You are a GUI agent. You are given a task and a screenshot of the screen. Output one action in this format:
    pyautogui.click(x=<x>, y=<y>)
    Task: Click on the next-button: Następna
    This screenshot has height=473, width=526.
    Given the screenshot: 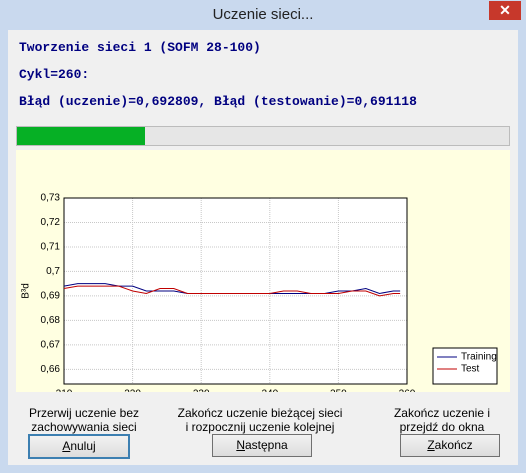 What is the action you would take?
    pyautogui.click(x=262, y=445)
    